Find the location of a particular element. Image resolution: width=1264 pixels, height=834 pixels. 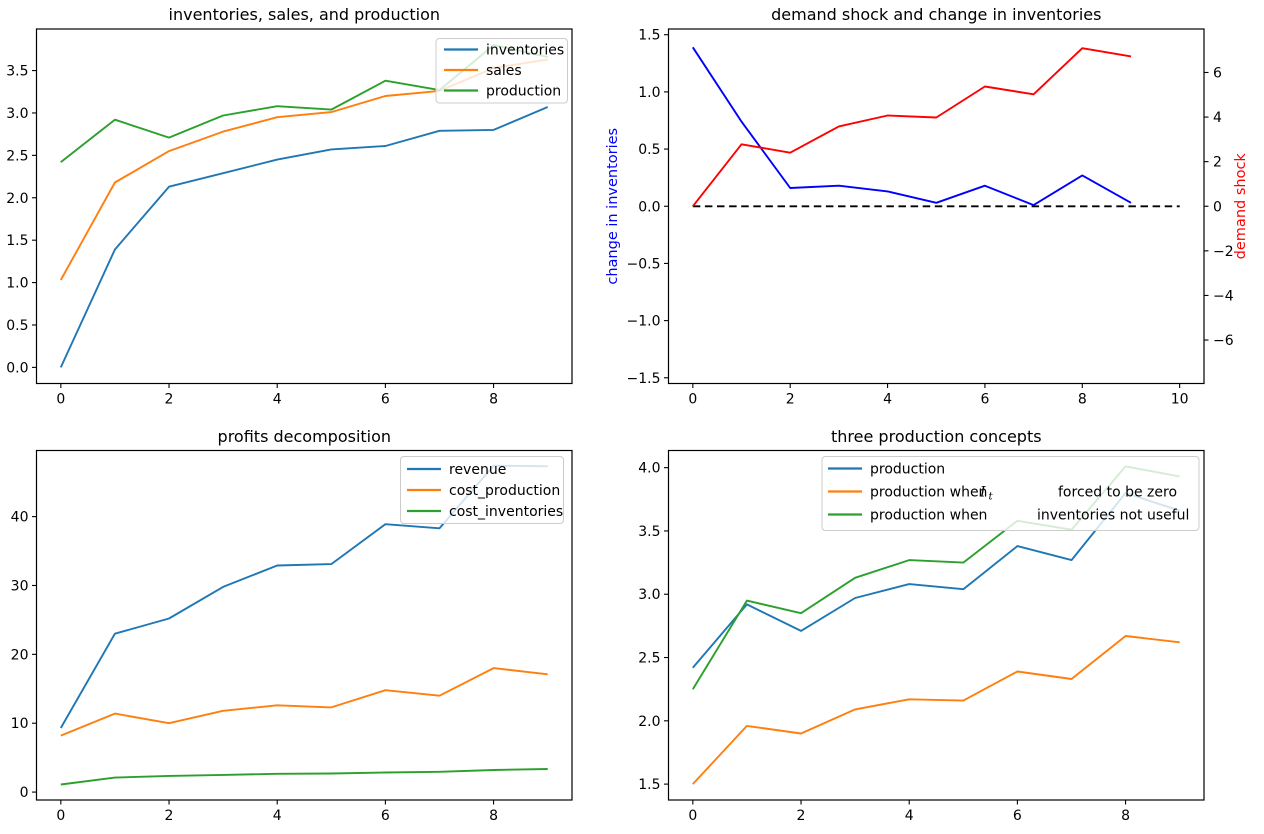

y-tick-label: −0.5 is located at coordinates (644, 264).